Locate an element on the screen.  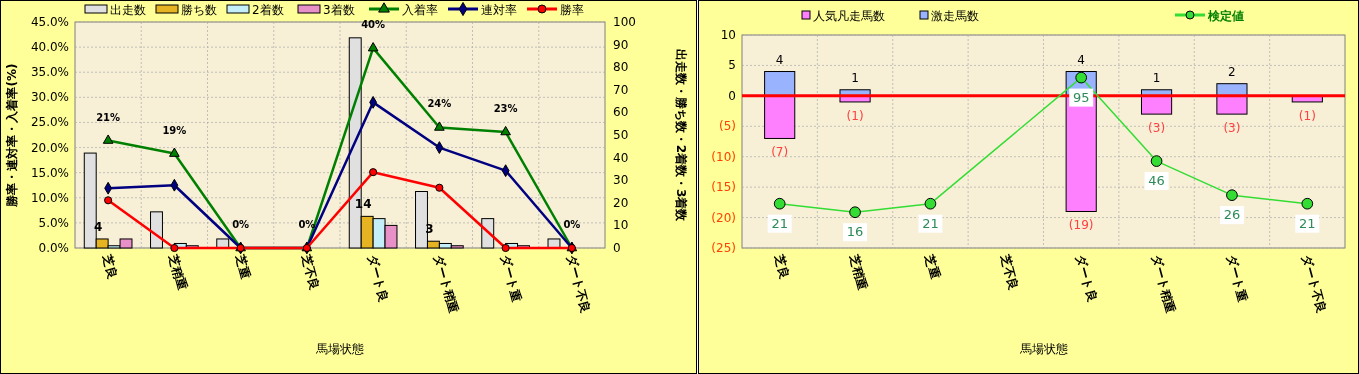
y-tick-label: (10) is located at coordinates (723, 156).